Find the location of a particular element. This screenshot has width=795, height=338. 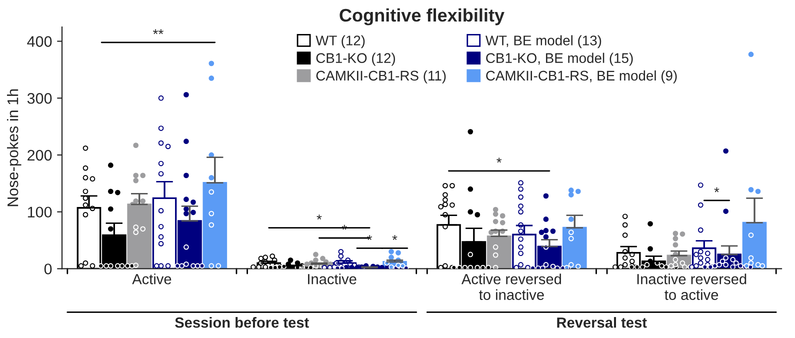

text: Reversal test is located at coordinates (602, 322).